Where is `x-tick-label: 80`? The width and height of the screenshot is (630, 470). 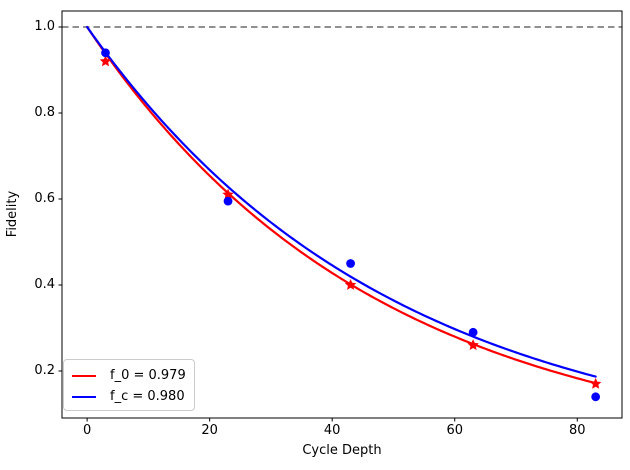
x-tick-label: 80 is located at coordinates (577, 430).